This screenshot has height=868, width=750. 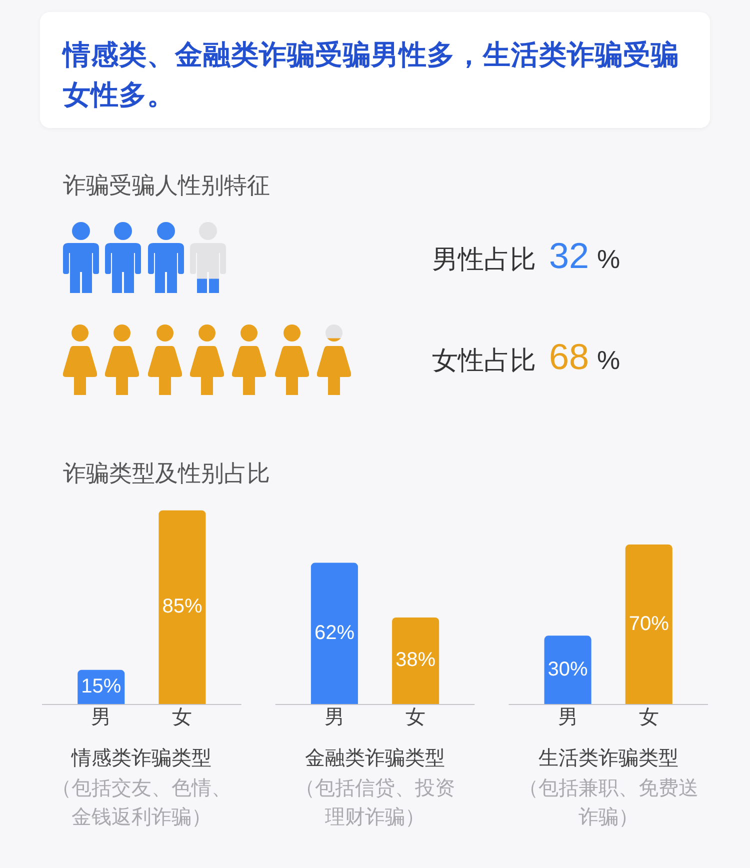 I want to click on data-label: 62%, so click(x=334, y=633).